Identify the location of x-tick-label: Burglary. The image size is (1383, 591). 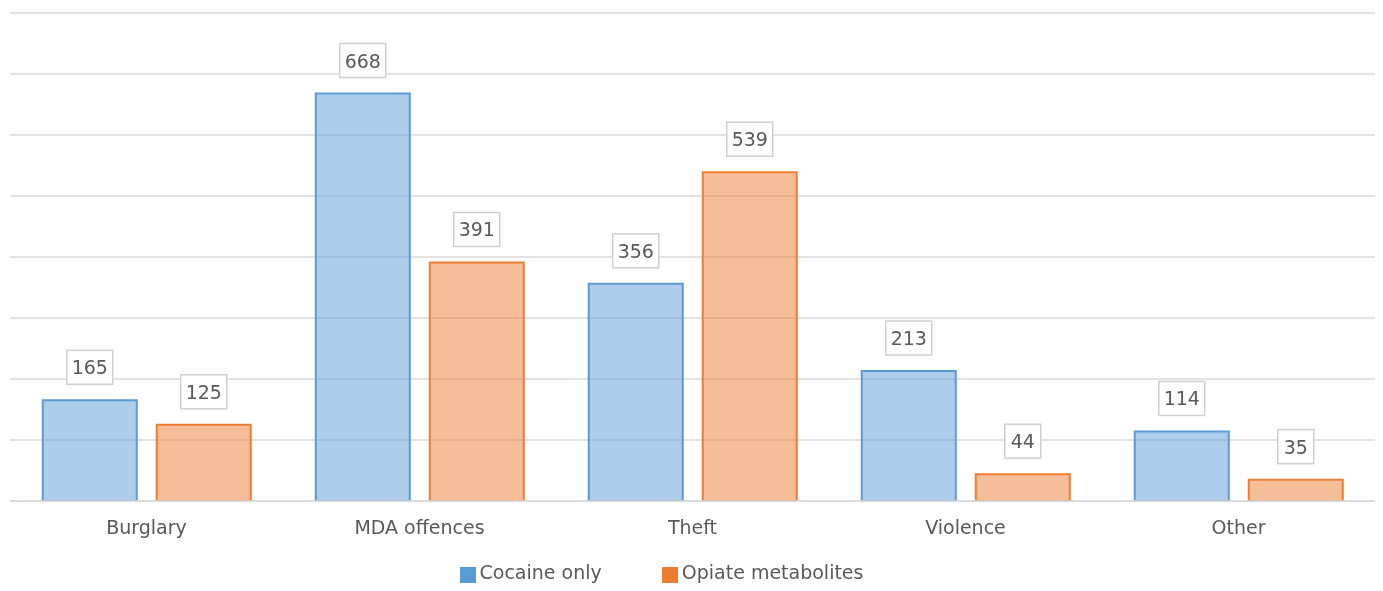
(146, 527).